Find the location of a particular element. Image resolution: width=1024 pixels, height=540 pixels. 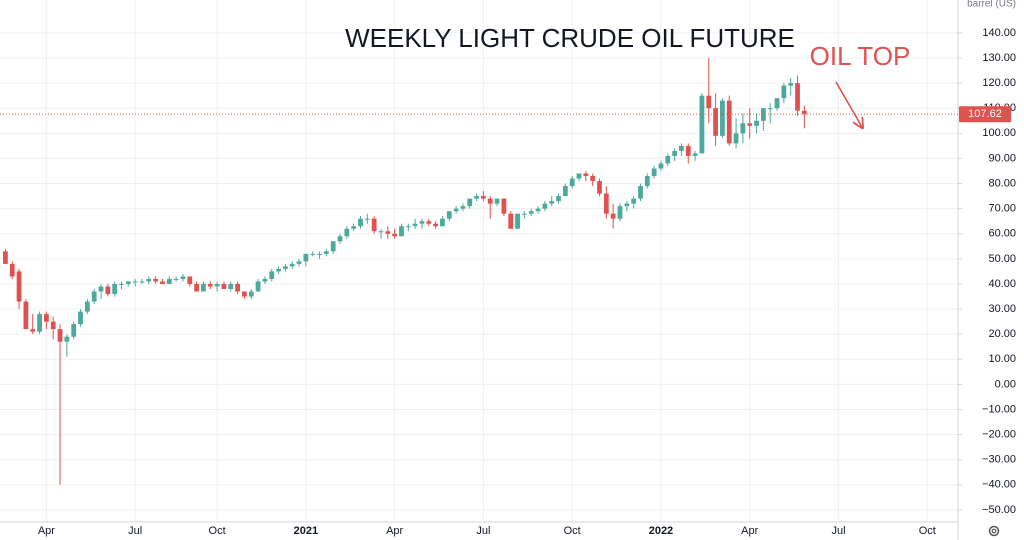

last-price-label: 107.62 is located at coordinates (985, 114).